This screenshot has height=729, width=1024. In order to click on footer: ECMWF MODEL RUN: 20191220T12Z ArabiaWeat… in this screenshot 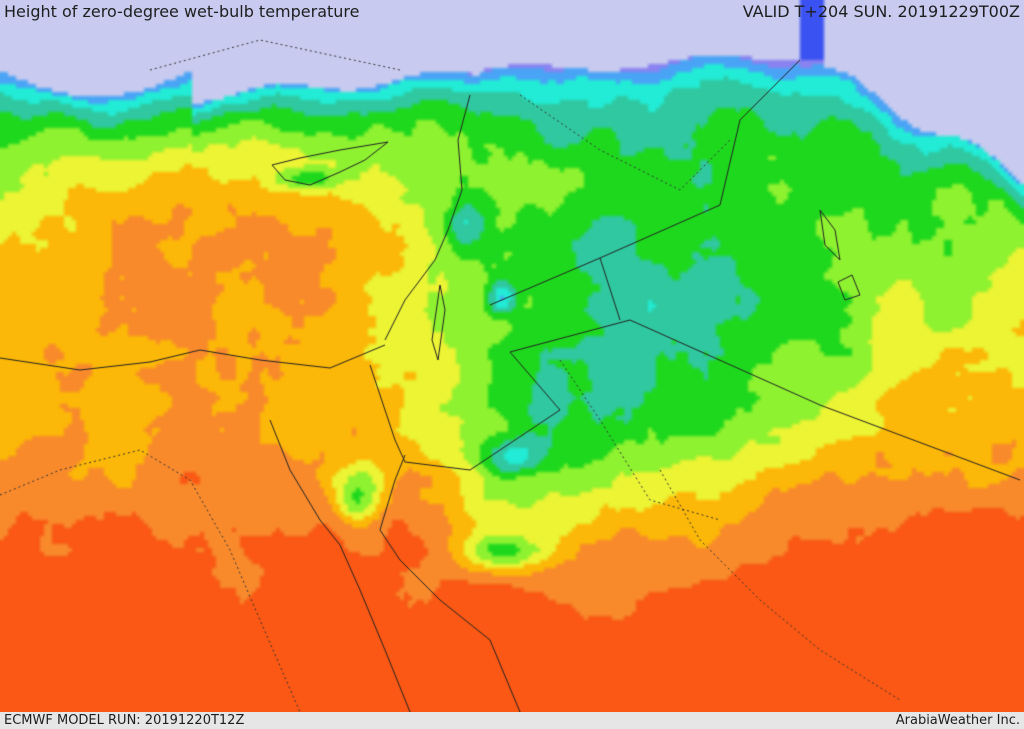, I will do `click(512, 720)`.